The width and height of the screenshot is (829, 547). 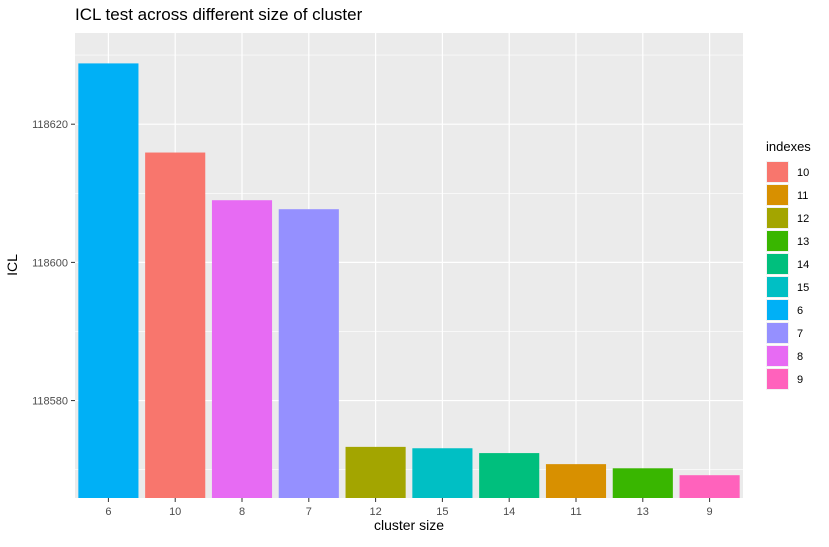 What do you see at coordinates (50, 263) in the screenshot?
I see `y-tick-label: 118600` at bounding box center [50, 263].